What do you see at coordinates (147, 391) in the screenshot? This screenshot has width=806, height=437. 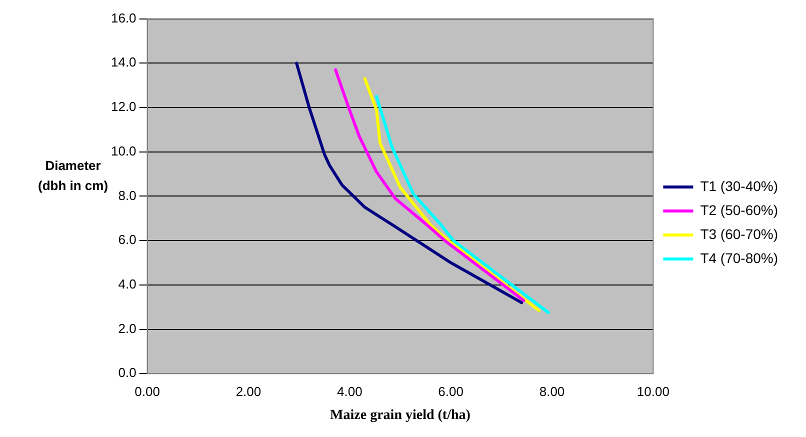 I see `x-tick-label: 0.00` at bounding box center [147, 391].